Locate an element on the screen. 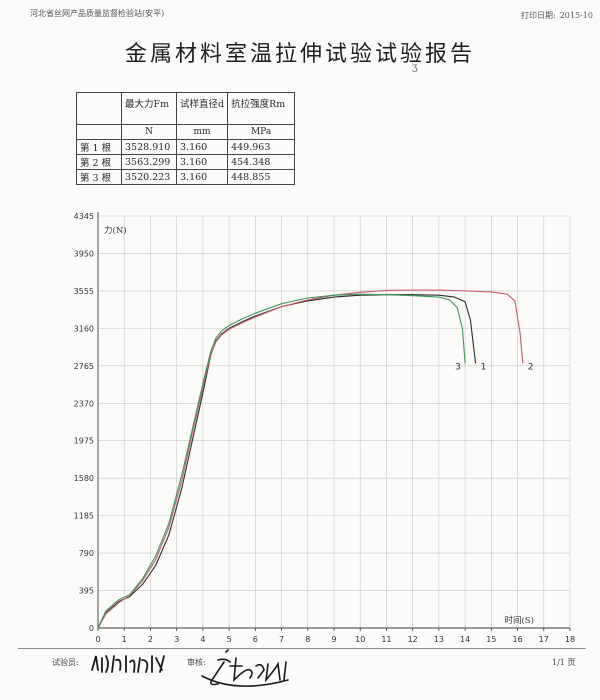  series-end-label: 3 is located at coordinates (458, 367).